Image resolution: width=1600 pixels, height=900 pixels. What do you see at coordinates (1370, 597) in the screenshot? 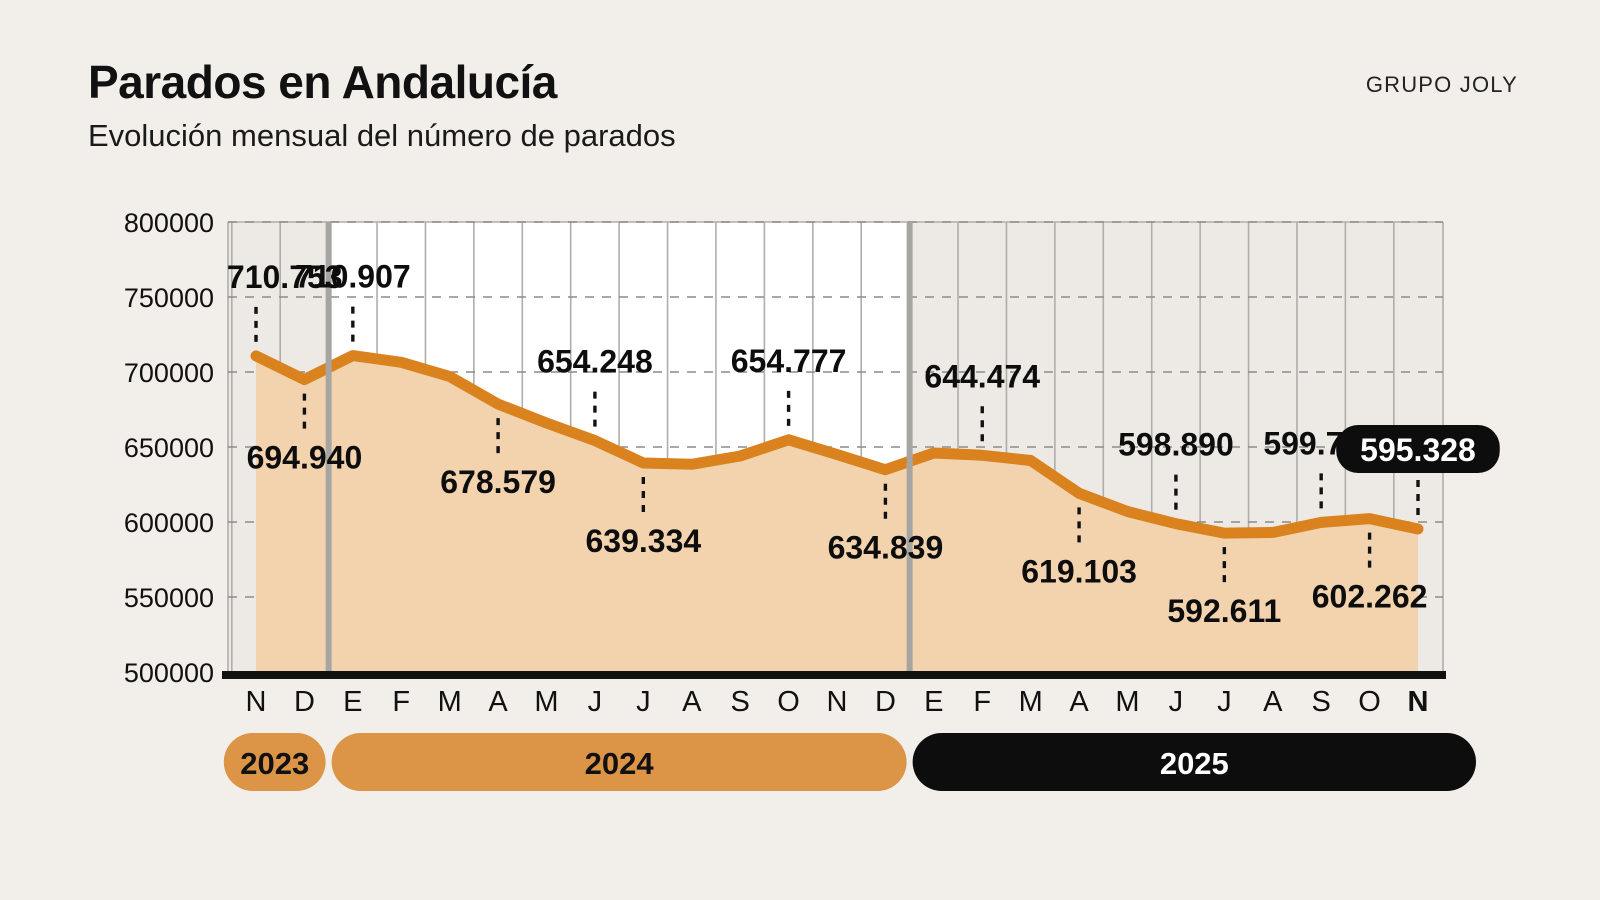
I see `data-value-label: 602.262` at bounding box center [1370, 597].